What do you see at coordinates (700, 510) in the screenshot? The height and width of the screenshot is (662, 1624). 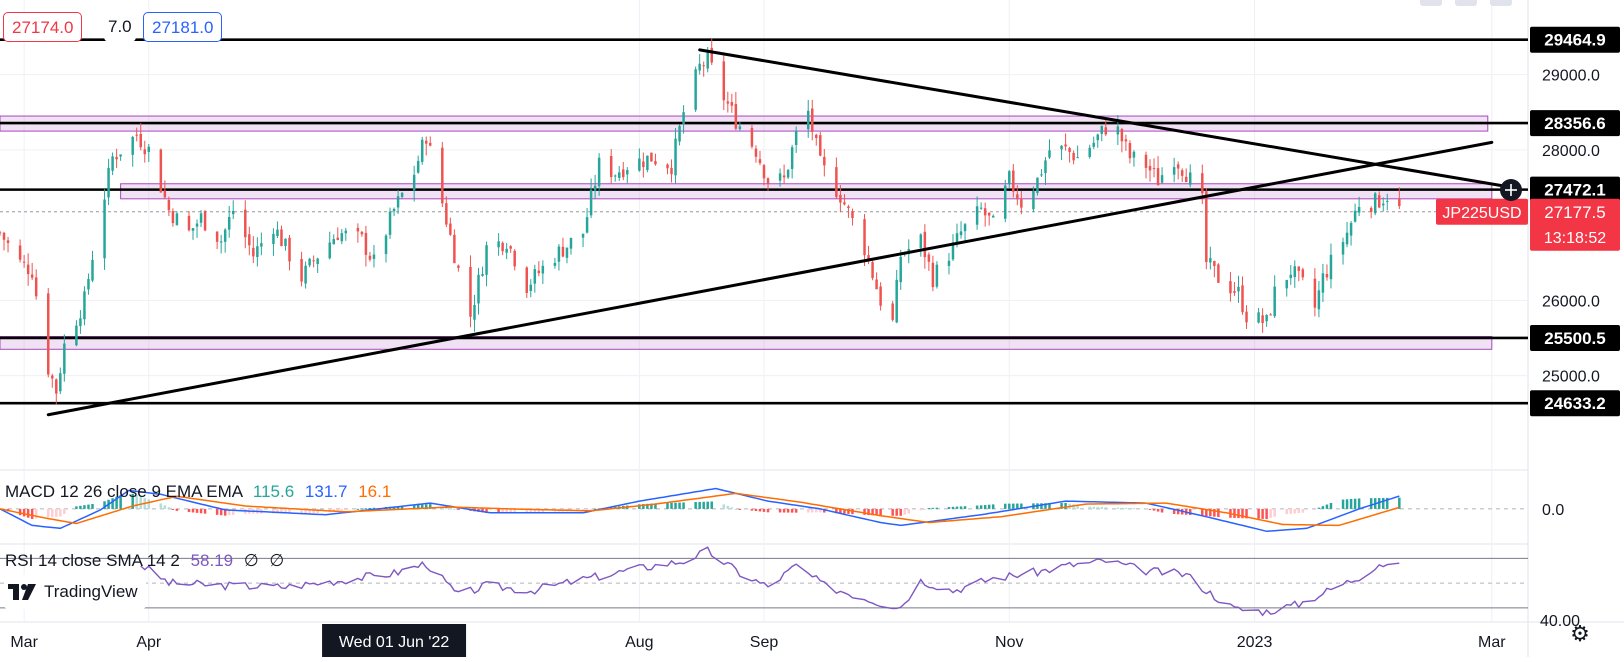 I see `macd-line` at bounding box center [700, 510].